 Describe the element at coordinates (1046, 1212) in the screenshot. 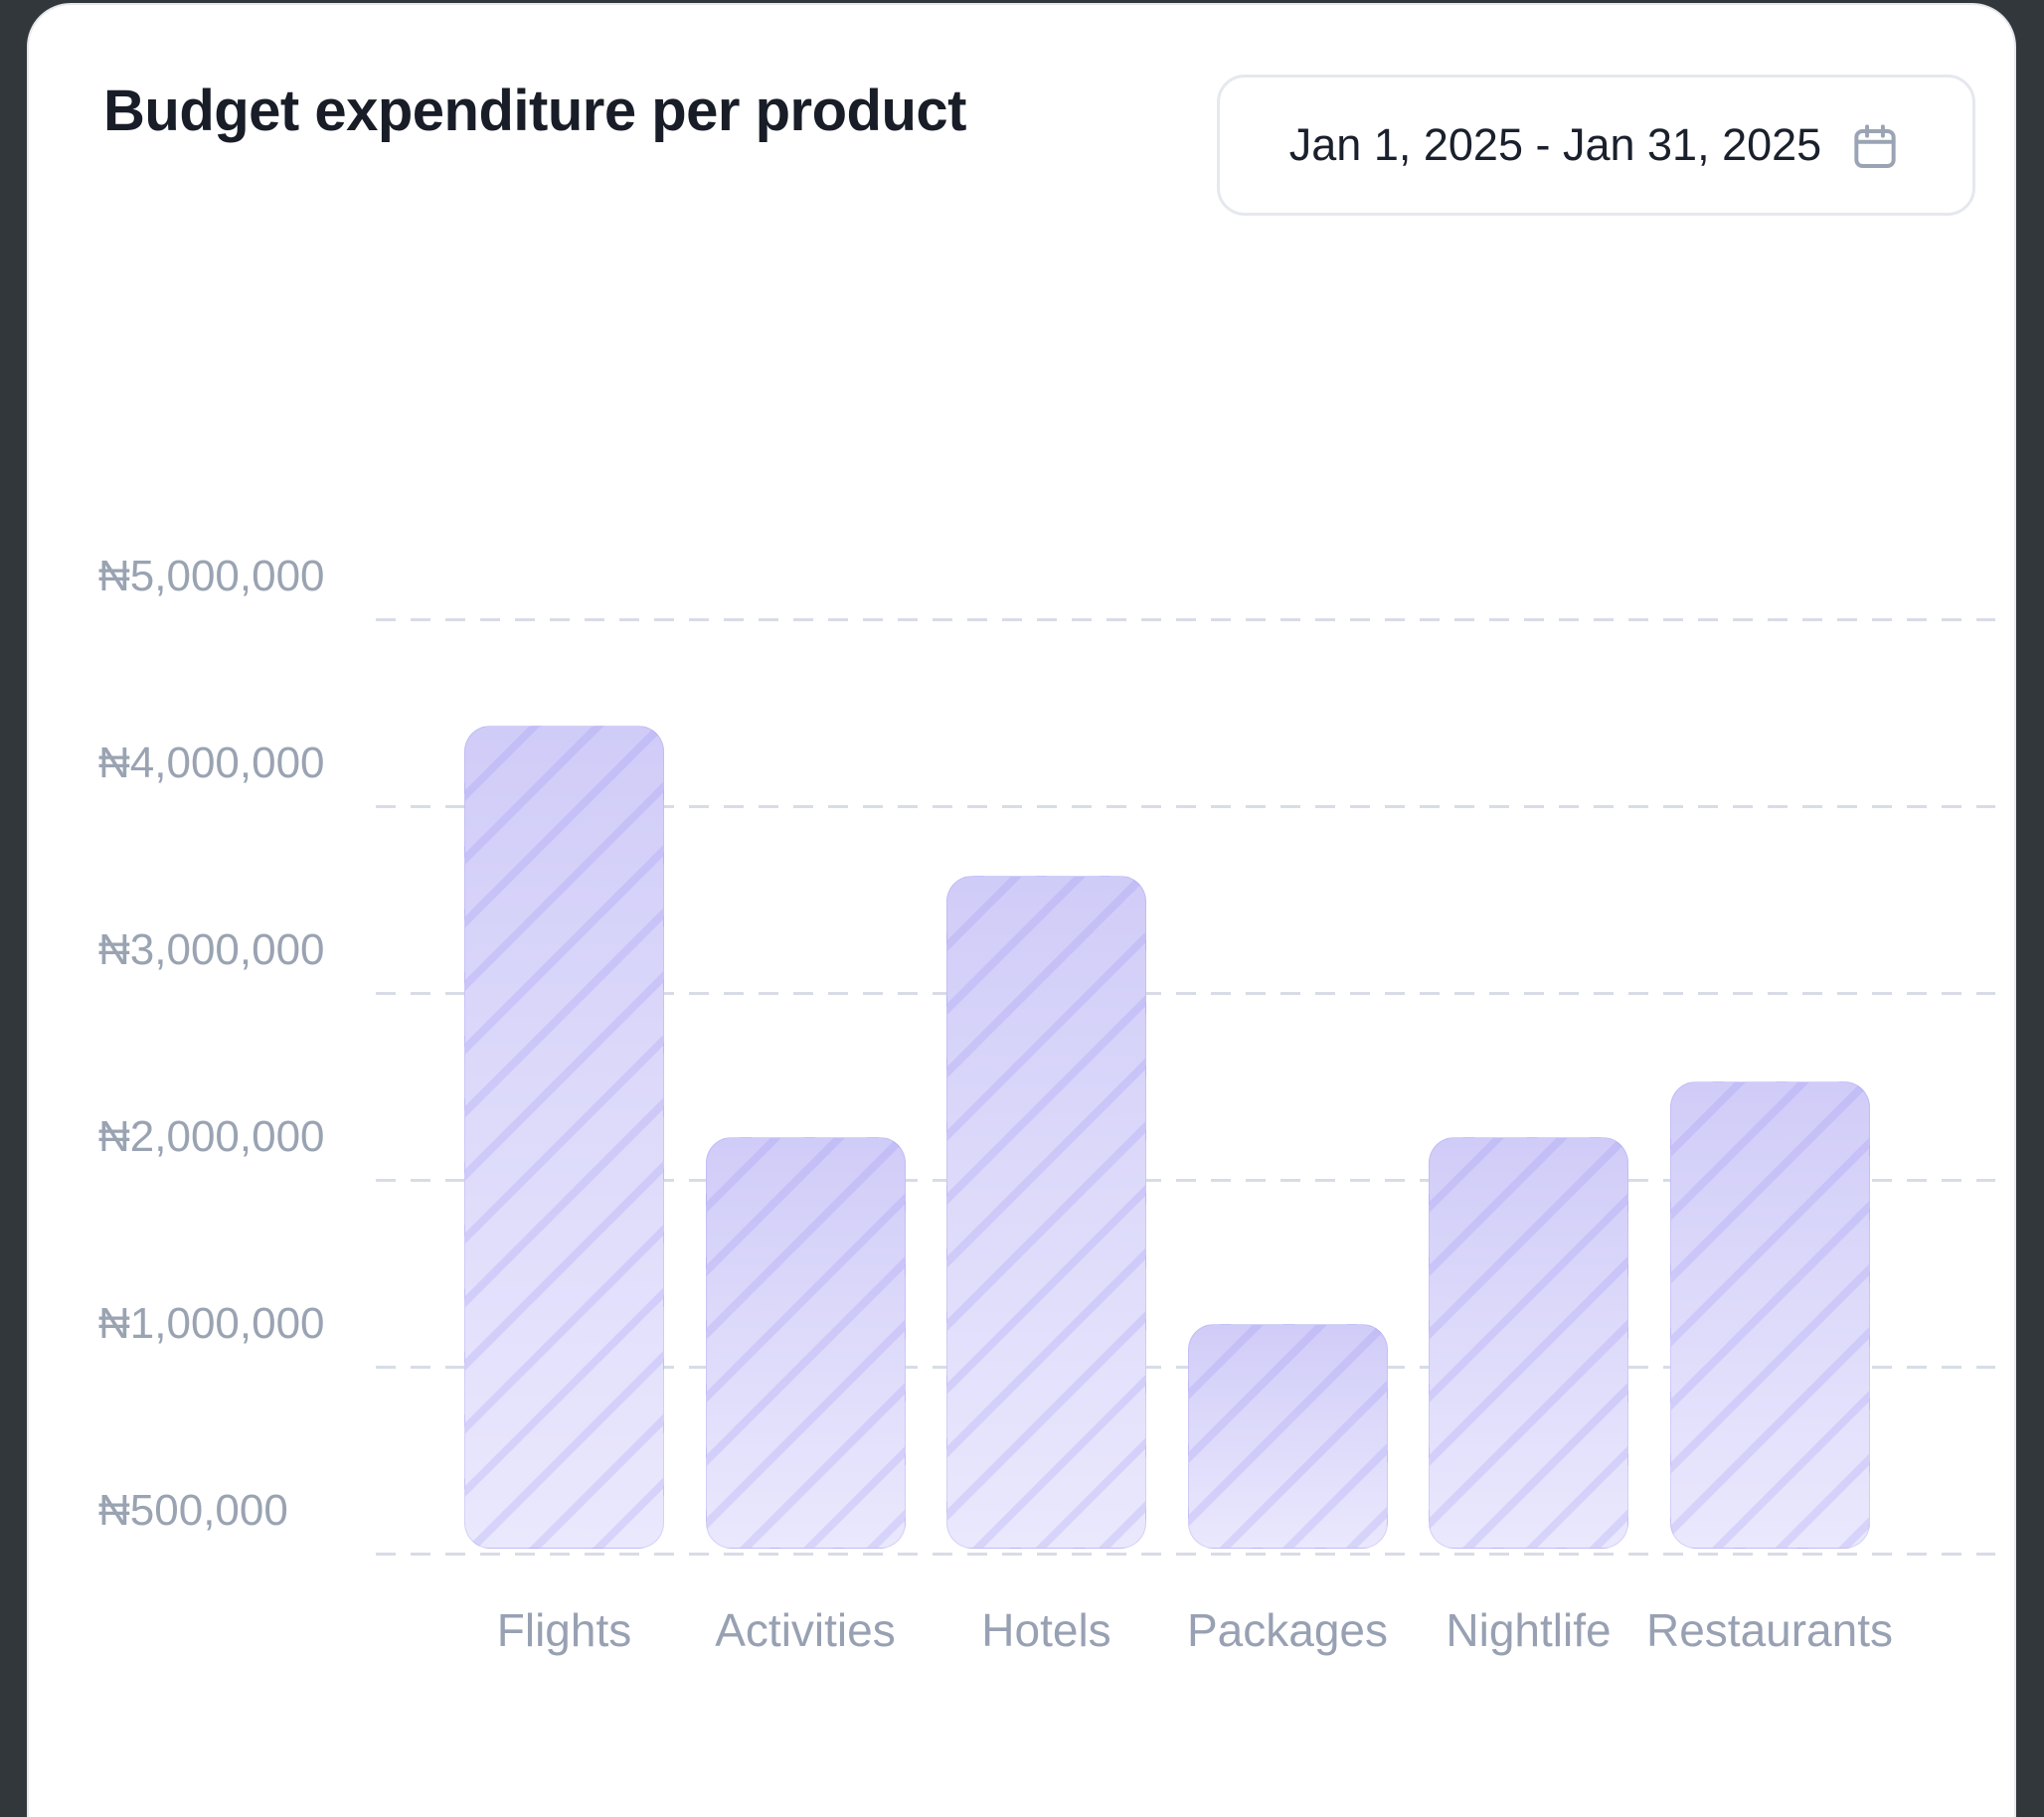

I see `bar-hotels` at that location.